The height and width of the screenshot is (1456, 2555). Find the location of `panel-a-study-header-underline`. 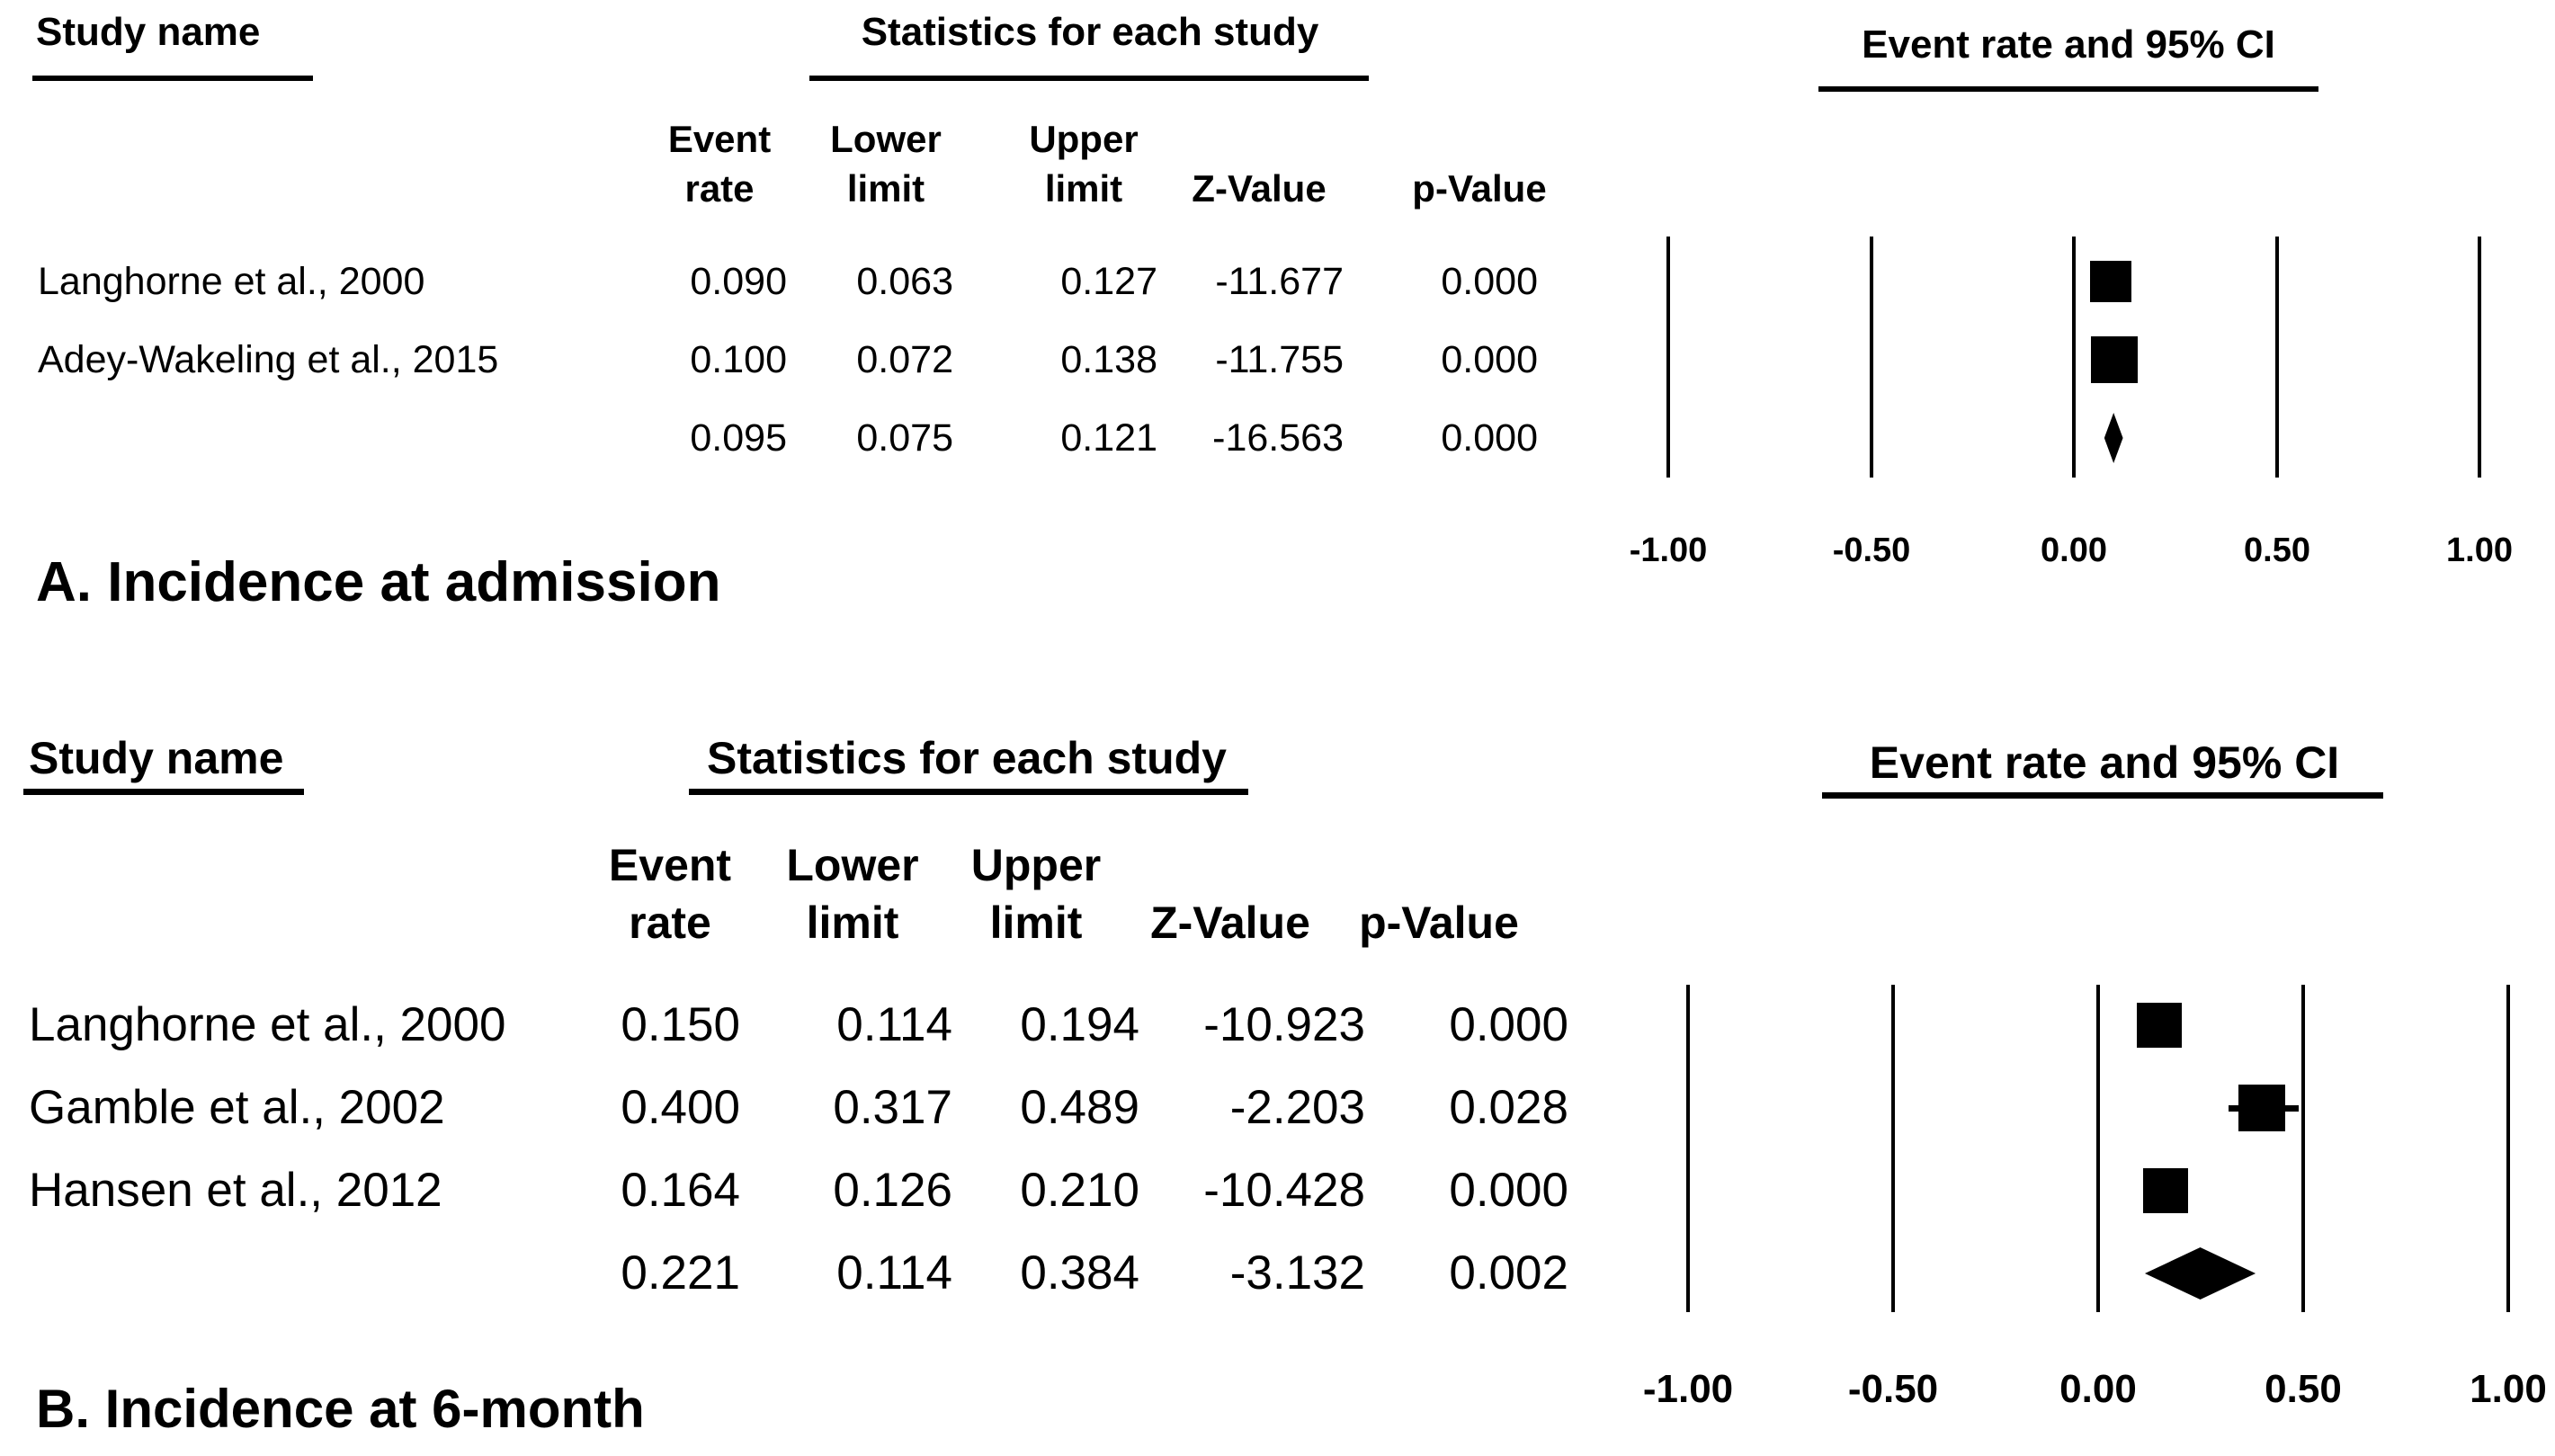

panel-a-study-header-underline is located at coordinates (172, 78).